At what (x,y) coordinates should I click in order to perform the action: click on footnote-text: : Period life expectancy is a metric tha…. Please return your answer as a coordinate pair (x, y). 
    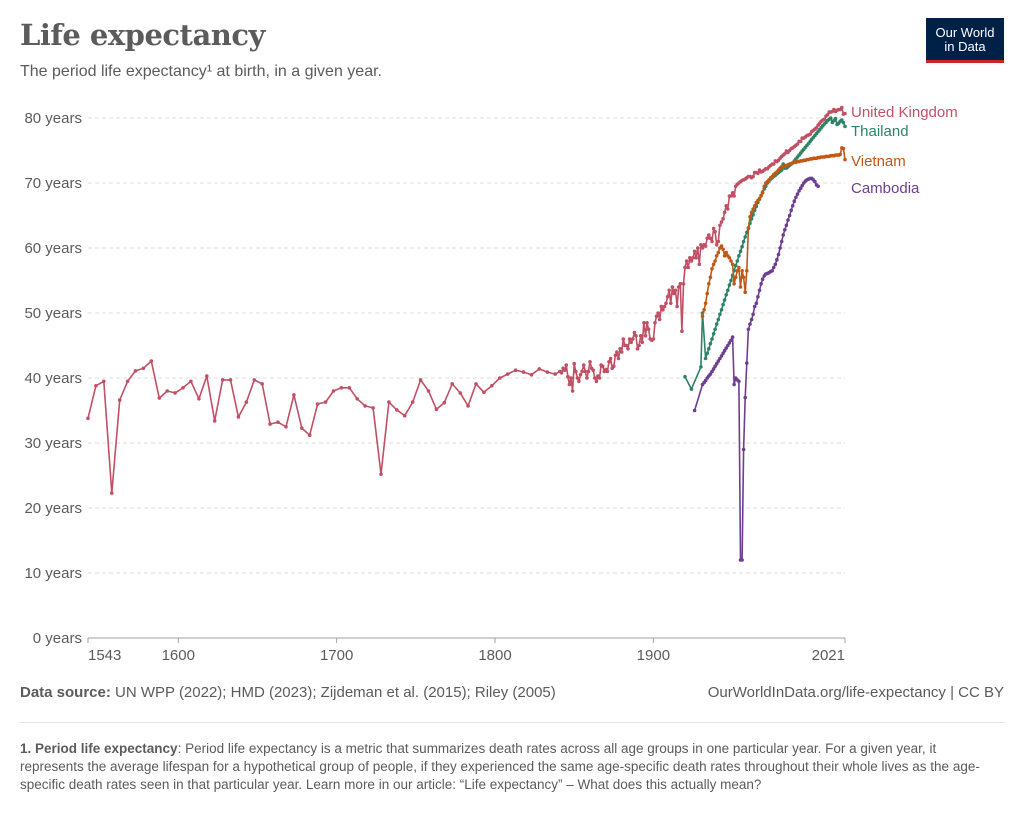
    Looking at the image, I should click on (500, 766).